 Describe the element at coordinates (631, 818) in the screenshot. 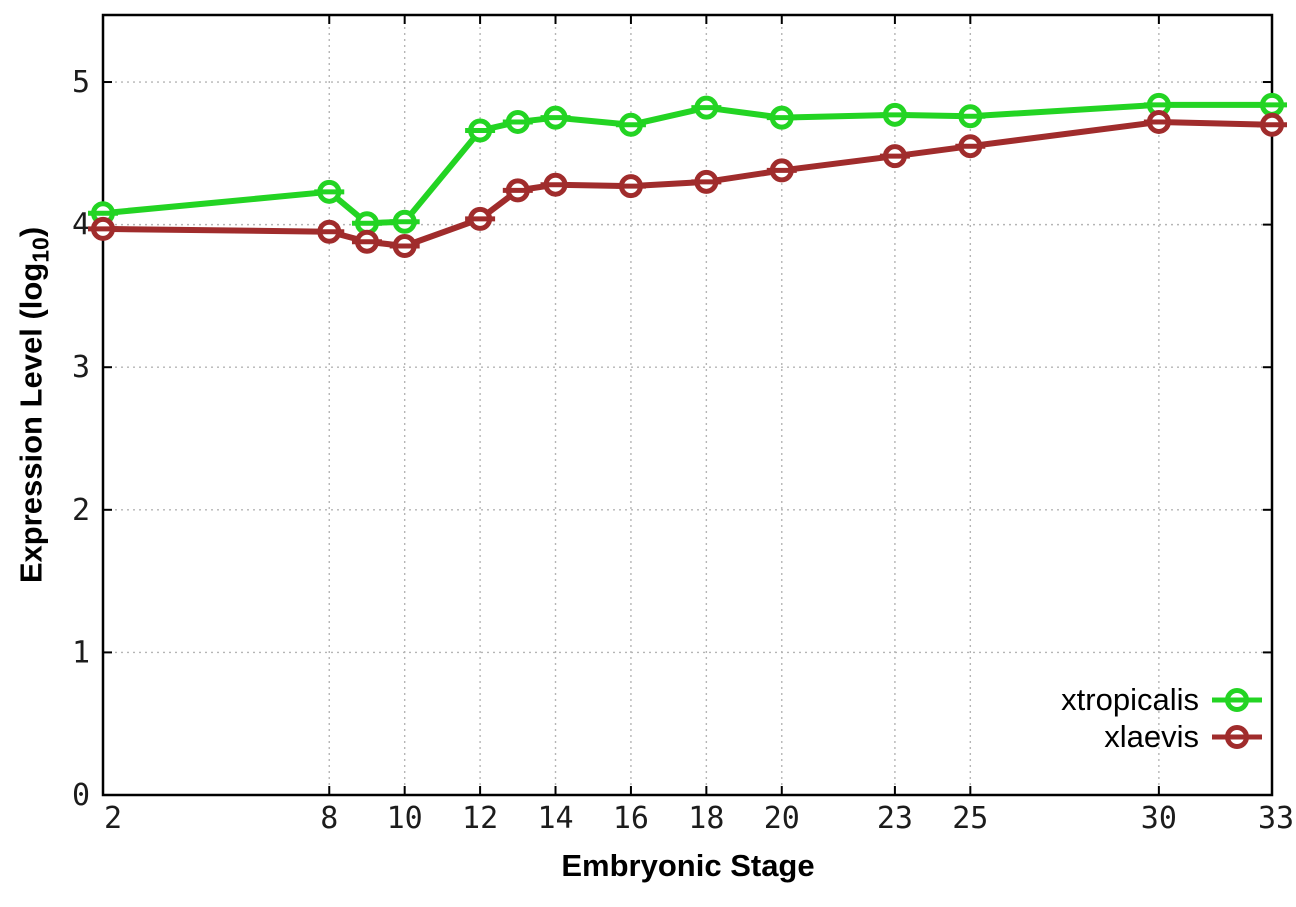

I see `x-tick-label: 16` at that location.